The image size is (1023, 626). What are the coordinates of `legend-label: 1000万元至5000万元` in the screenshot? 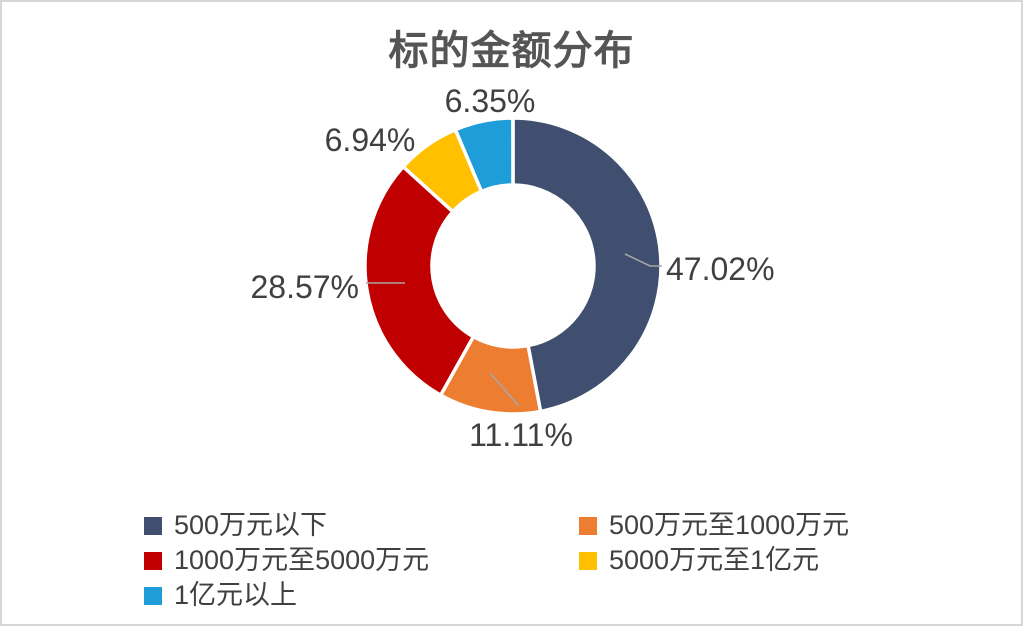 It's located at (302, 560).